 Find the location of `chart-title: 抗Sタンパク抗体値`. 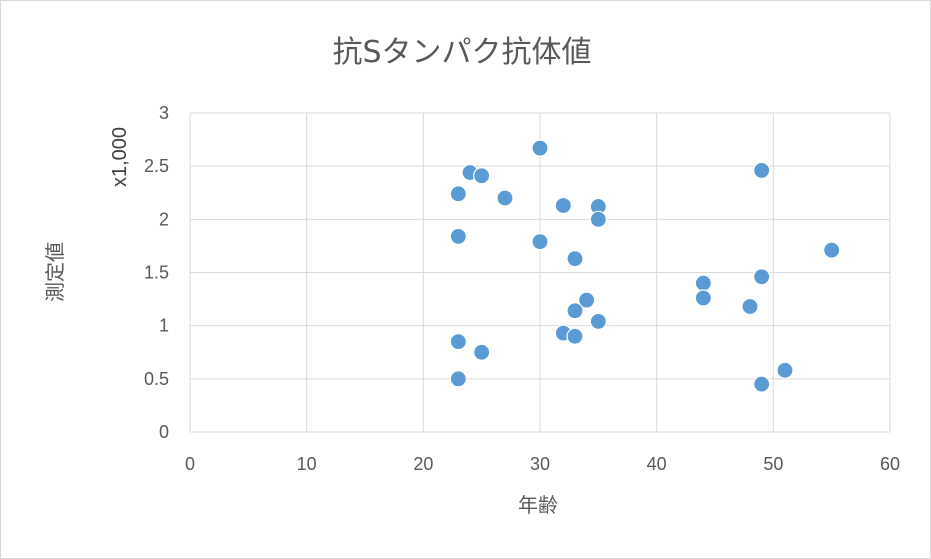

chart-title: 抗Sタンパク抗体値 is located at coordinates (461, 52).